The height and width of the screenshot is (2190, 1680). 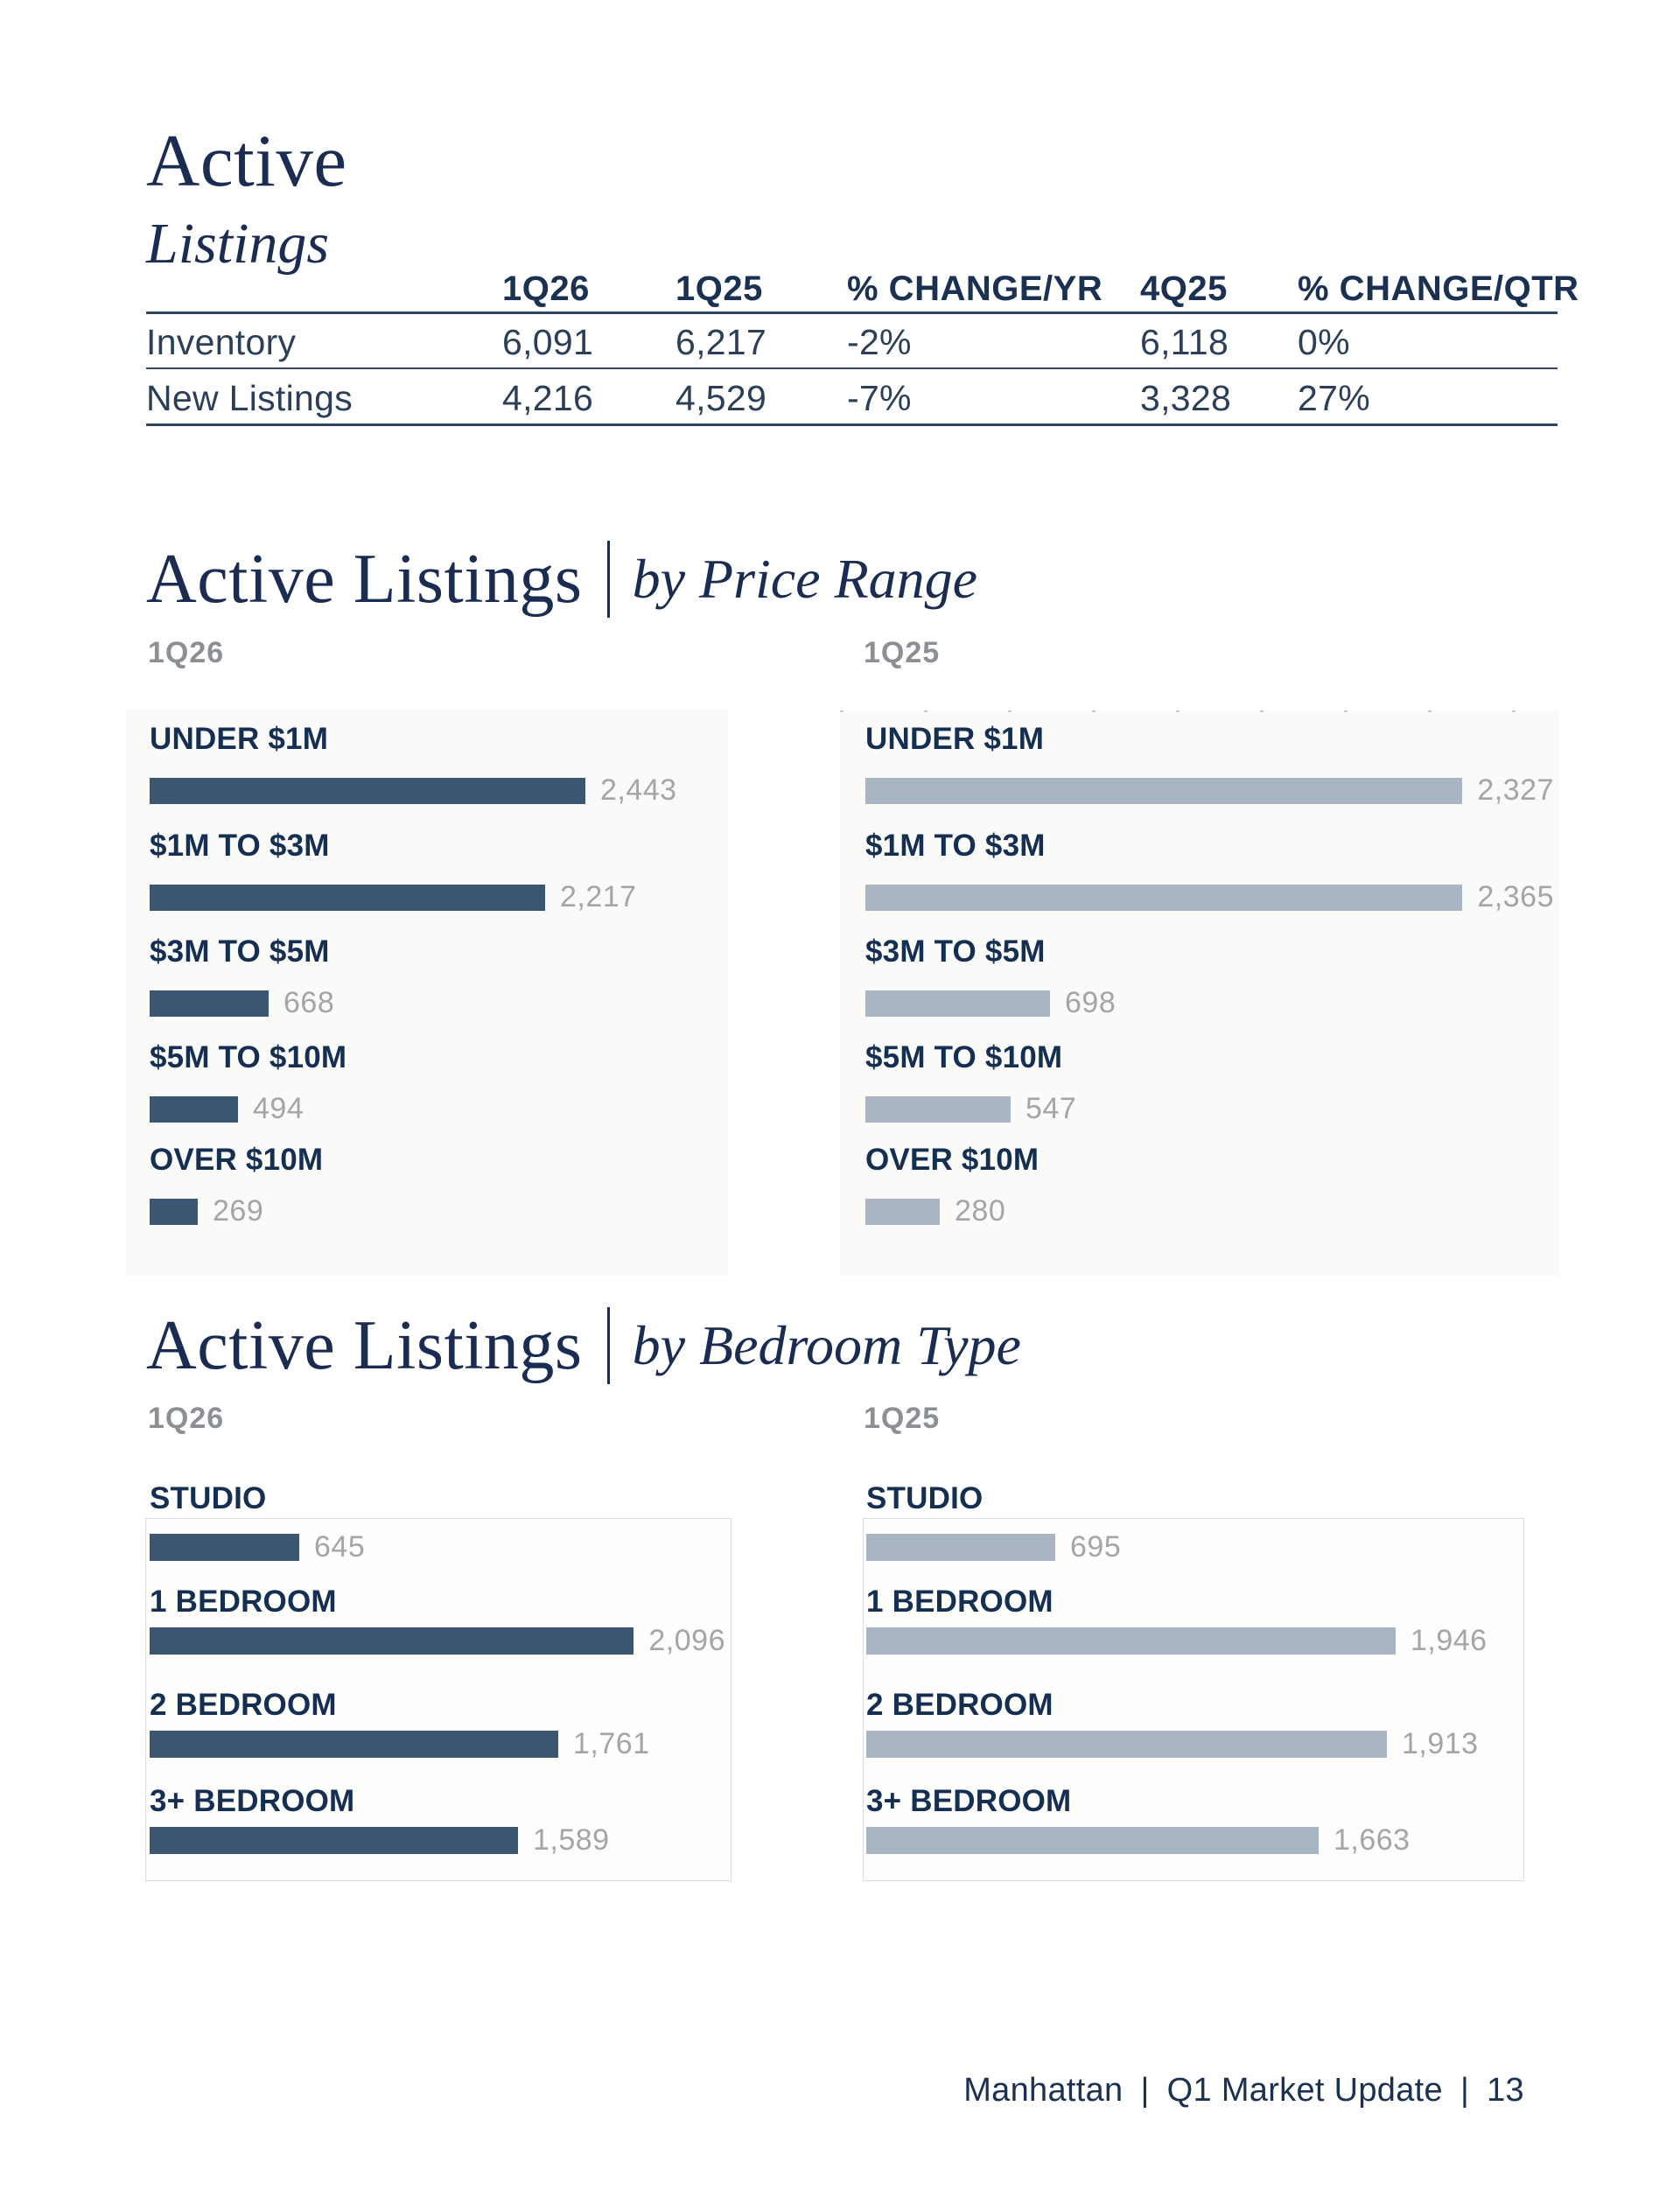 What do you see at coordinates (1324, 342) in the screenshot?
I see `table-cell: 0%` at bounding box center [1324, 342].